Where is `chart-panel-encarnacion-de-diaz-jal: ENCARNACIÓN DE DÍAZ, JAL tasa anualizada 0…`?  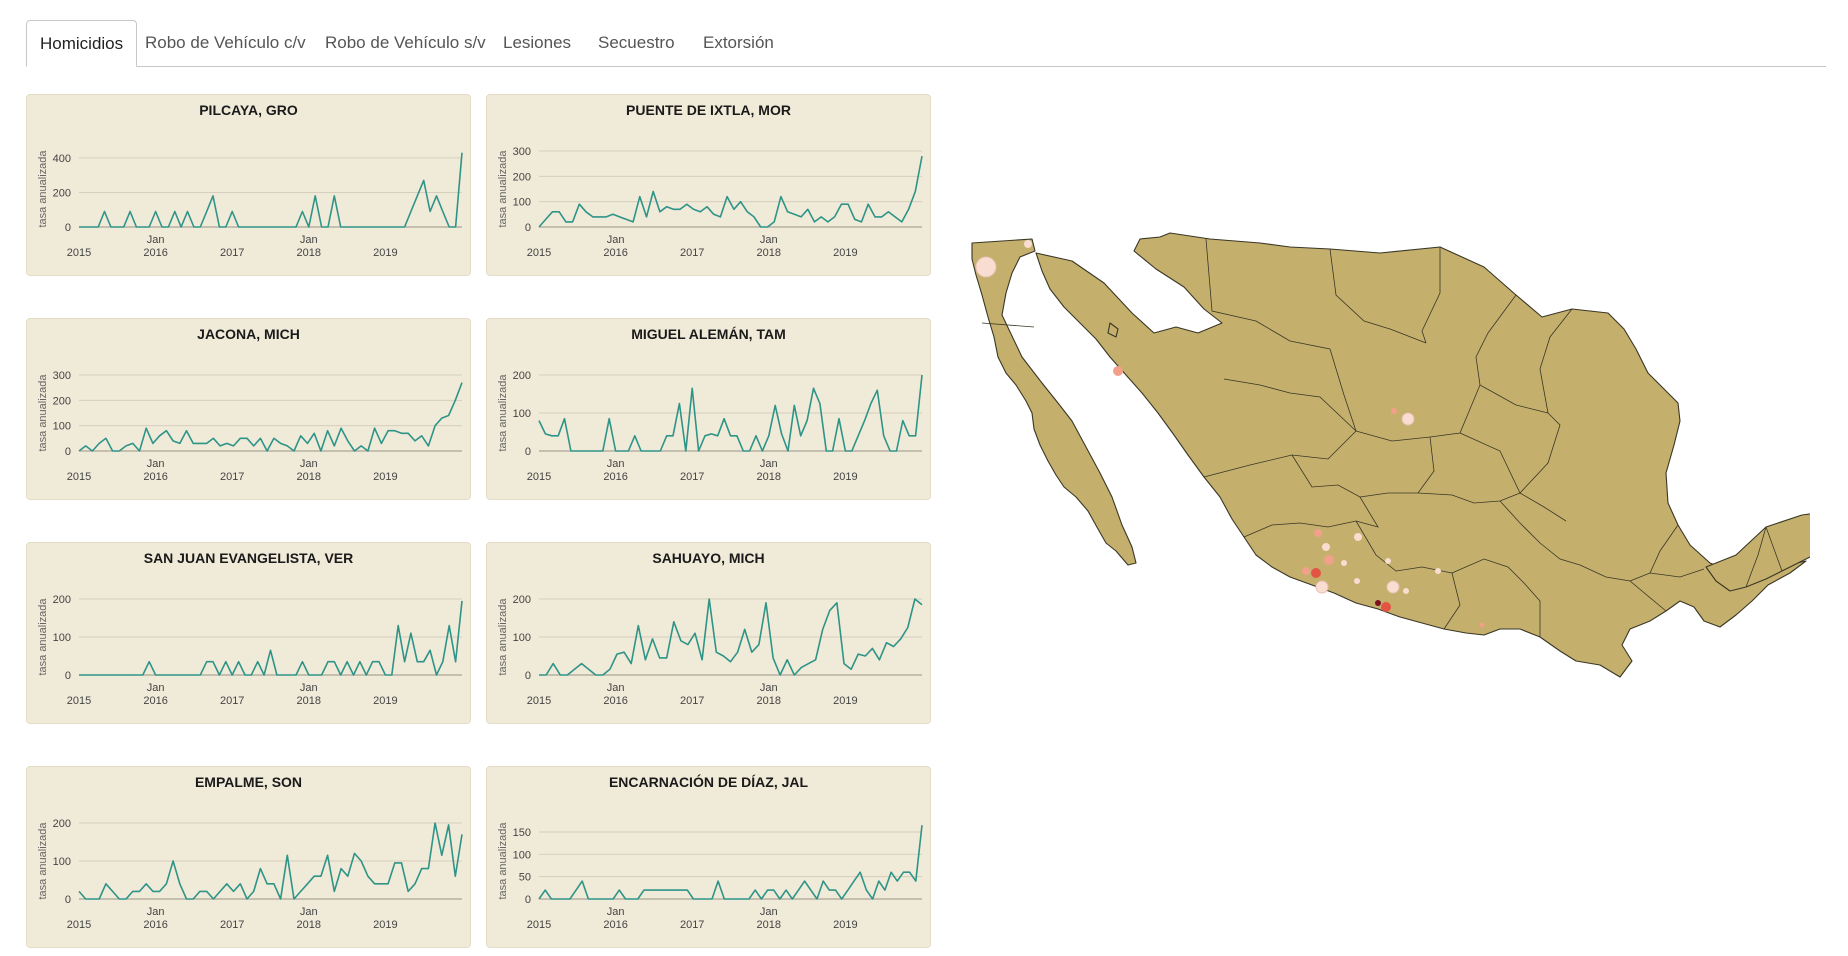
chart-panel-encarnacion-de-diaz-jal: ENCARNACIÓN DE DÍAZ, JAL tasa anualizada 0… is located at coordinates (708, 857).